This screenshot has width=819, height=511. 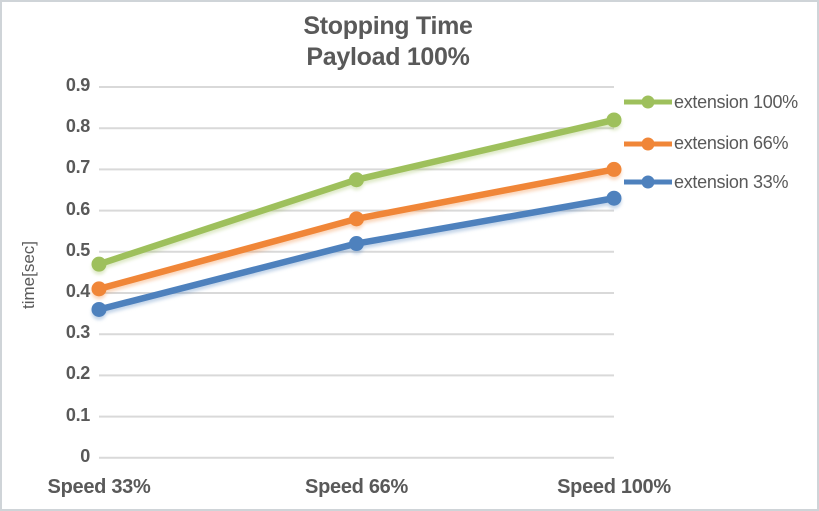 What do you see at coordinates (388, 26) in the screenshot?
I see `chart-title: Stopping Time` at bounding box center [388, 26].